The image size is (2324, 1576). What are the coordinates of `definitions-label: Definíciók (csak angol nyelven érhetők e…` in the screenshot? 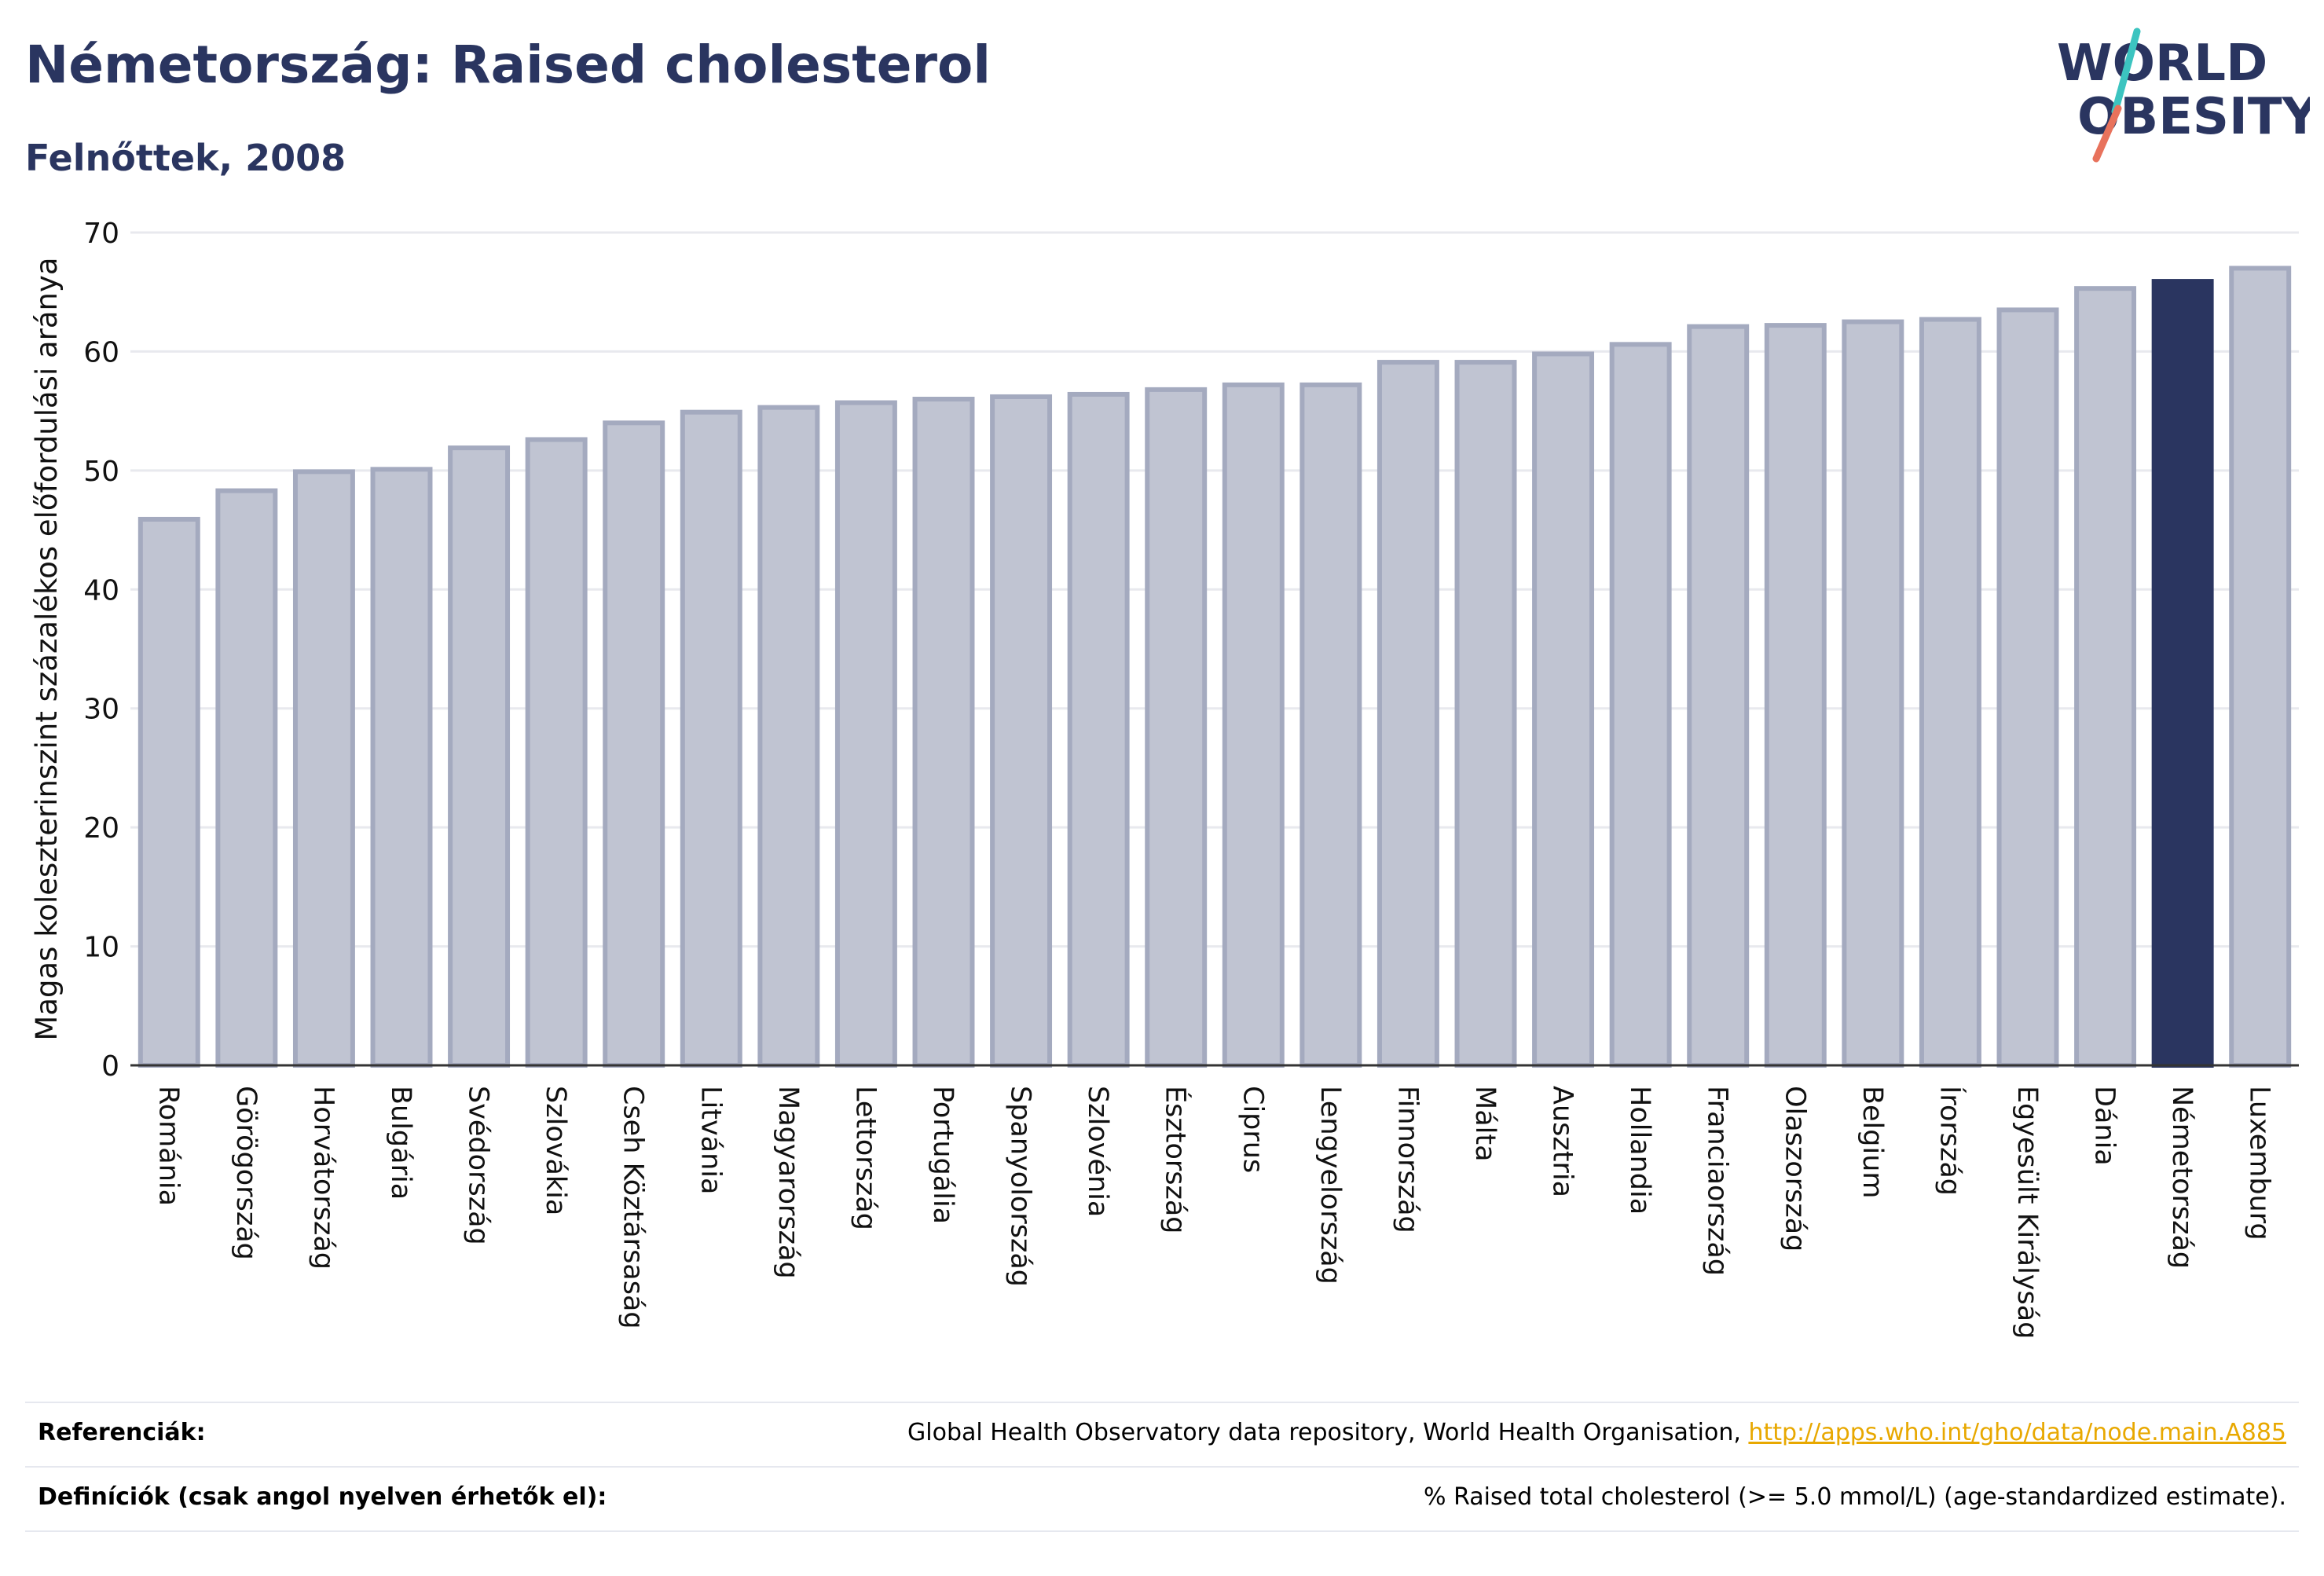 It's located at (322, 1497).